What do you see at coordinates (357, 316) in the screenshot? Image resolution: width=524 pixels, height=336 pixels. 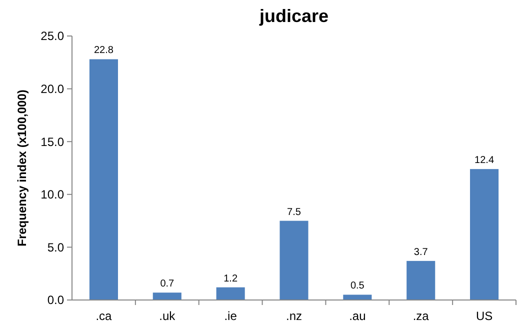 I see `x-tick-label: .au` at bounding box center [357, 316].